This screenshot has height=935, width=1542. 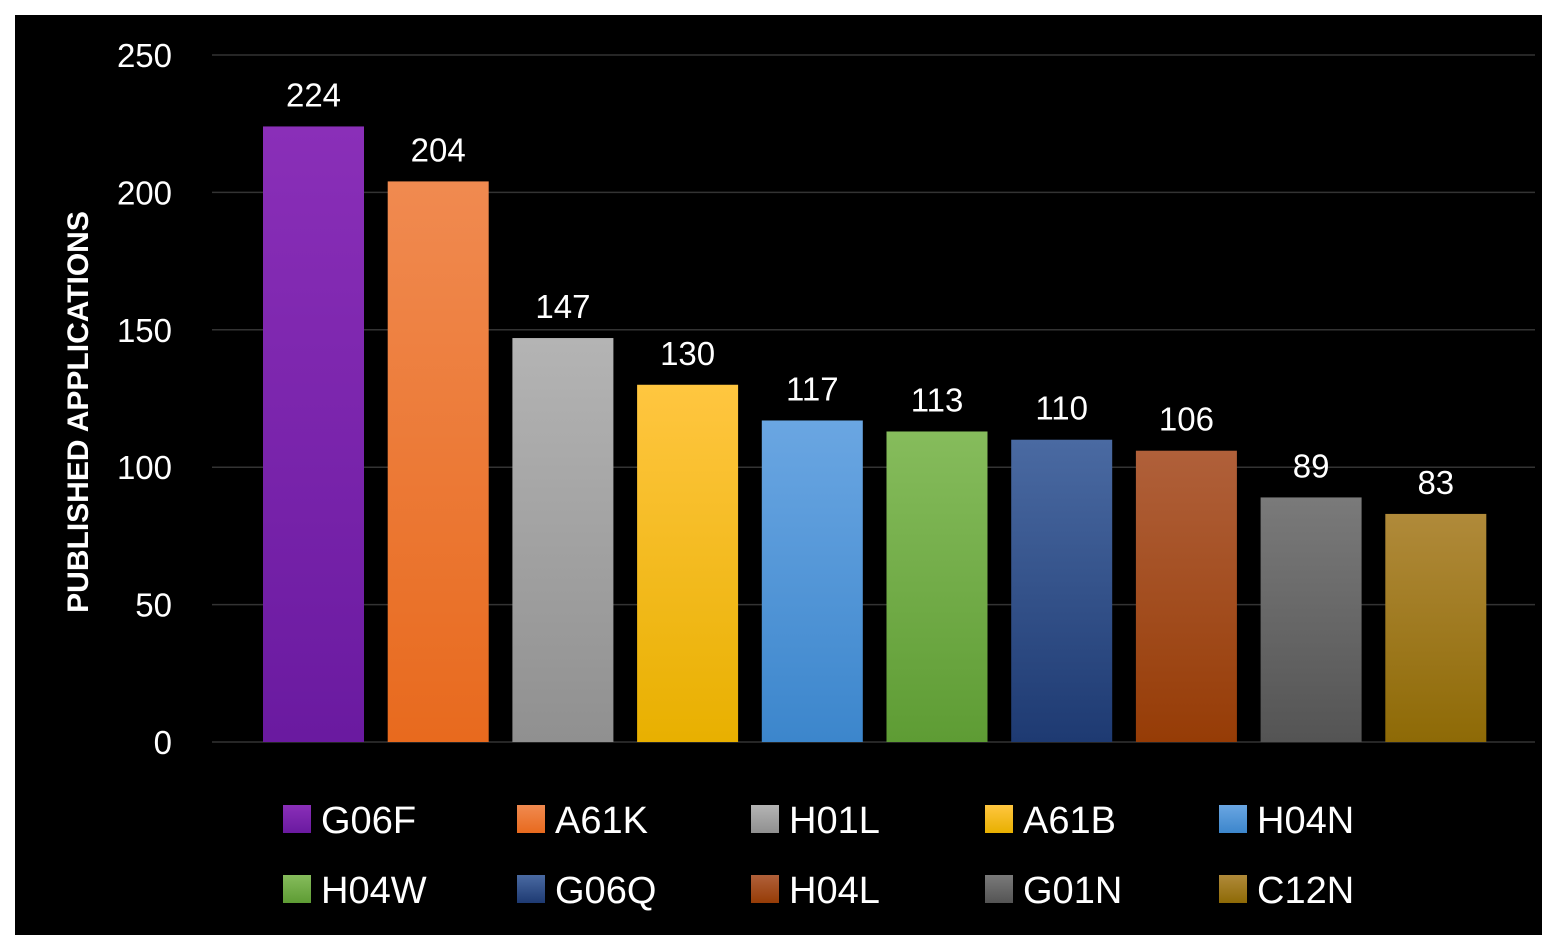 I want to click on y-tick-label: 100, so click(x=144, y=467).